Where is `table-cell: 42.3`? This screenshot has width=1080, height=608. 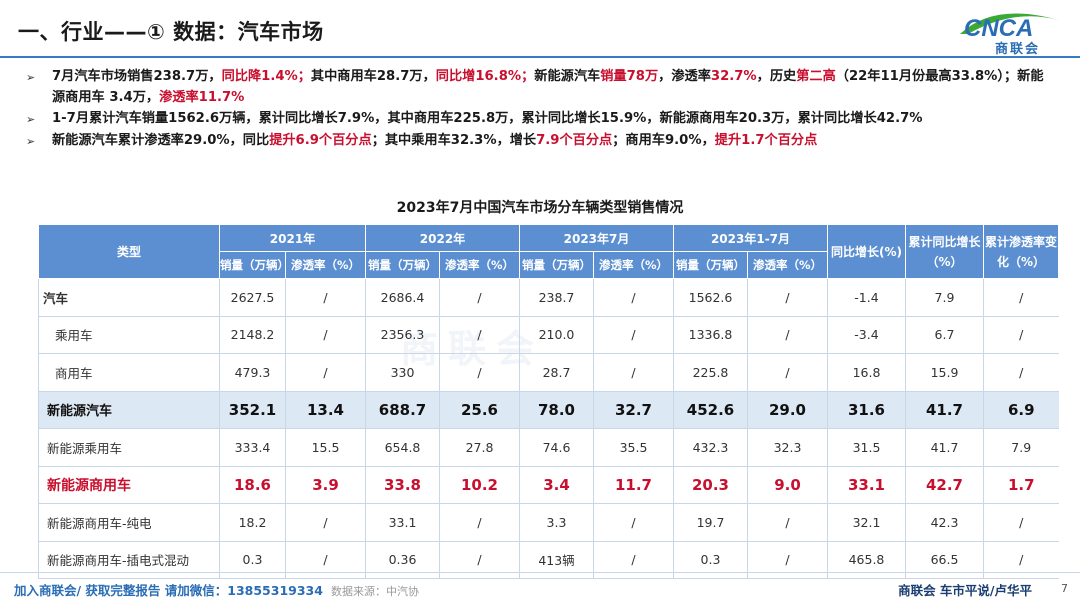 table-cell: 42.3 is located at coordinates (944, 522).